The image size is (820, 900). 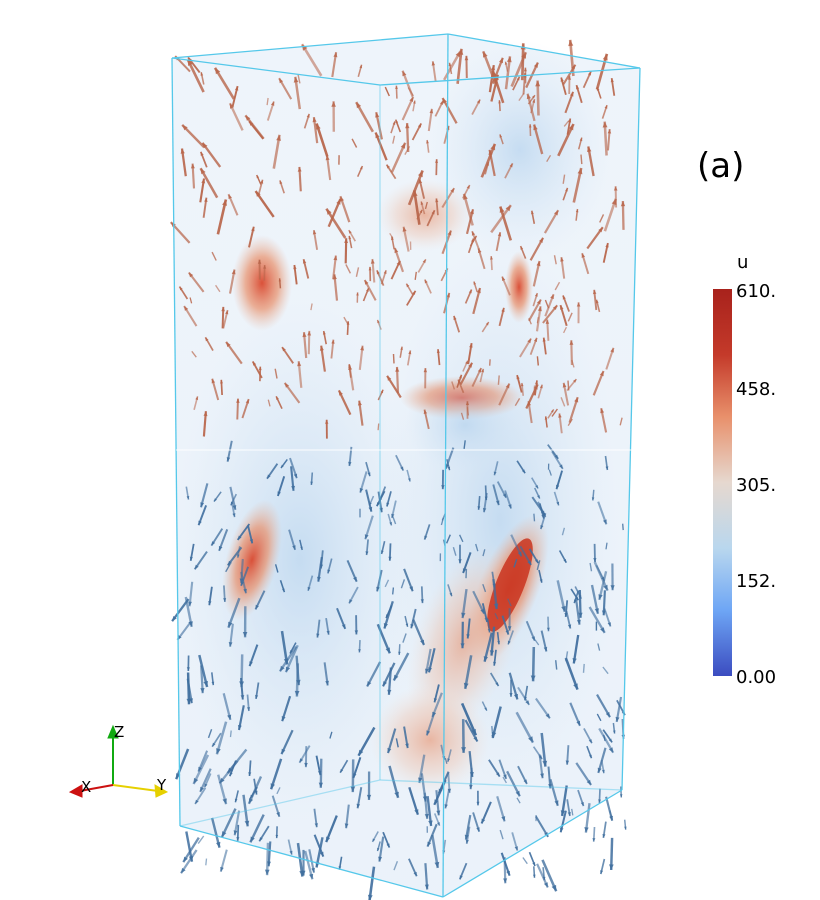 What do you see at coordinates (756, 581) in the screenshot?
I see `colorbar-tick-4: 152.` at bounding box center [756, 581].